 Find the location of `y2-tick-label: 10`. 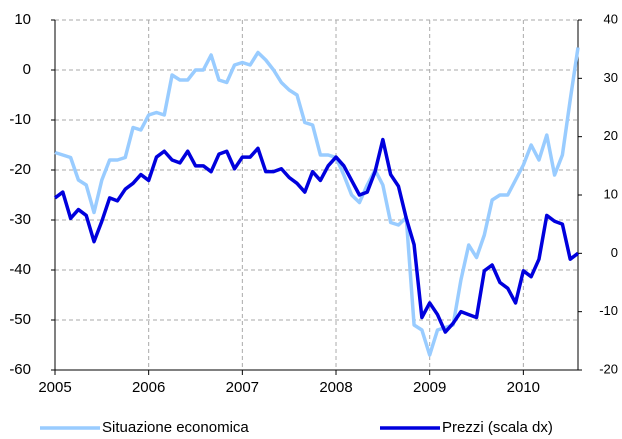

y2-tick-label: 10 is located at coordinates (611, 193).